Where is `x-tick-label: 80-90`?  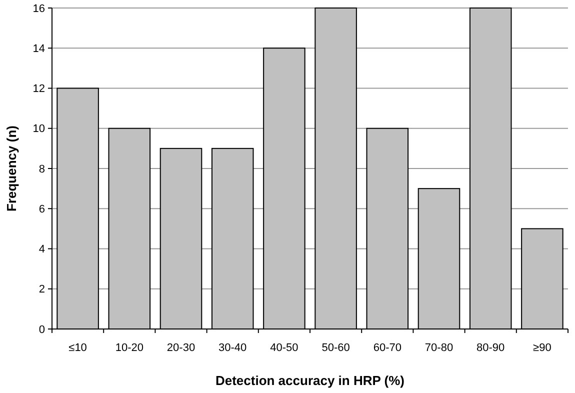
x-tick-label: 80-90 is located at coordinates (490, 348).